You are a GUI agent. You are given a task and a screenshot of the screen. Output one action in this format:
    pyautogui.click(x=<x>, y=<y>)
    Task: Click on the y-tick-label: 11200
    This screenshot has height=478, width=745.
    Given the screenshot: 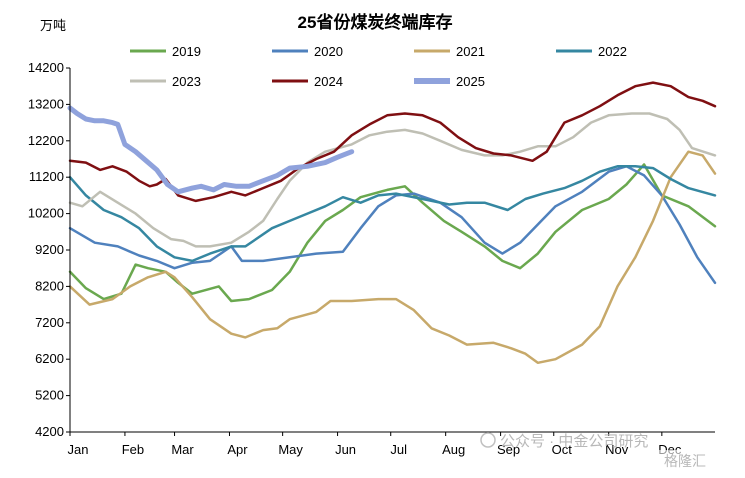 What is the action you would take?
    pyautogui.click(x=46, y=176)
    